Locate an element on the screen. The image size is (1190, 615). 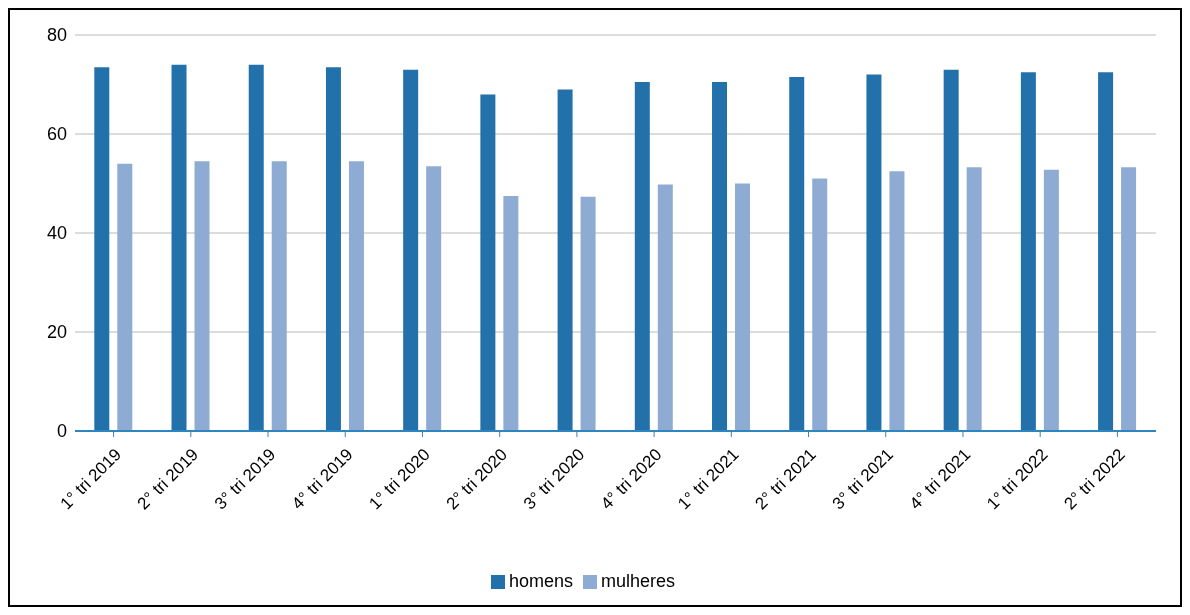
y-tick-label: 40 is located at coordinates (56, 233).